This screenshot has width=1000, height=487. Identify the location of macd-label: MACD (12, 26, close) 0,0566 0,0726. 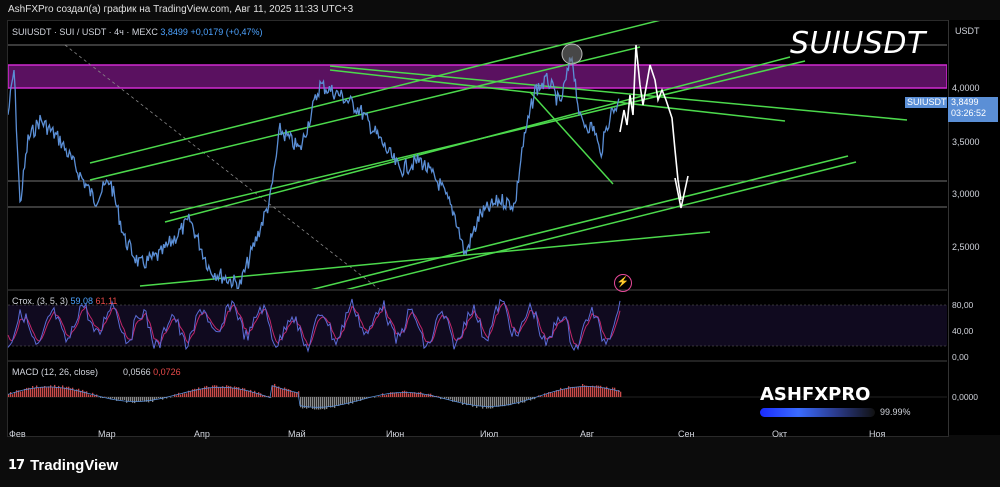
(96, 372).